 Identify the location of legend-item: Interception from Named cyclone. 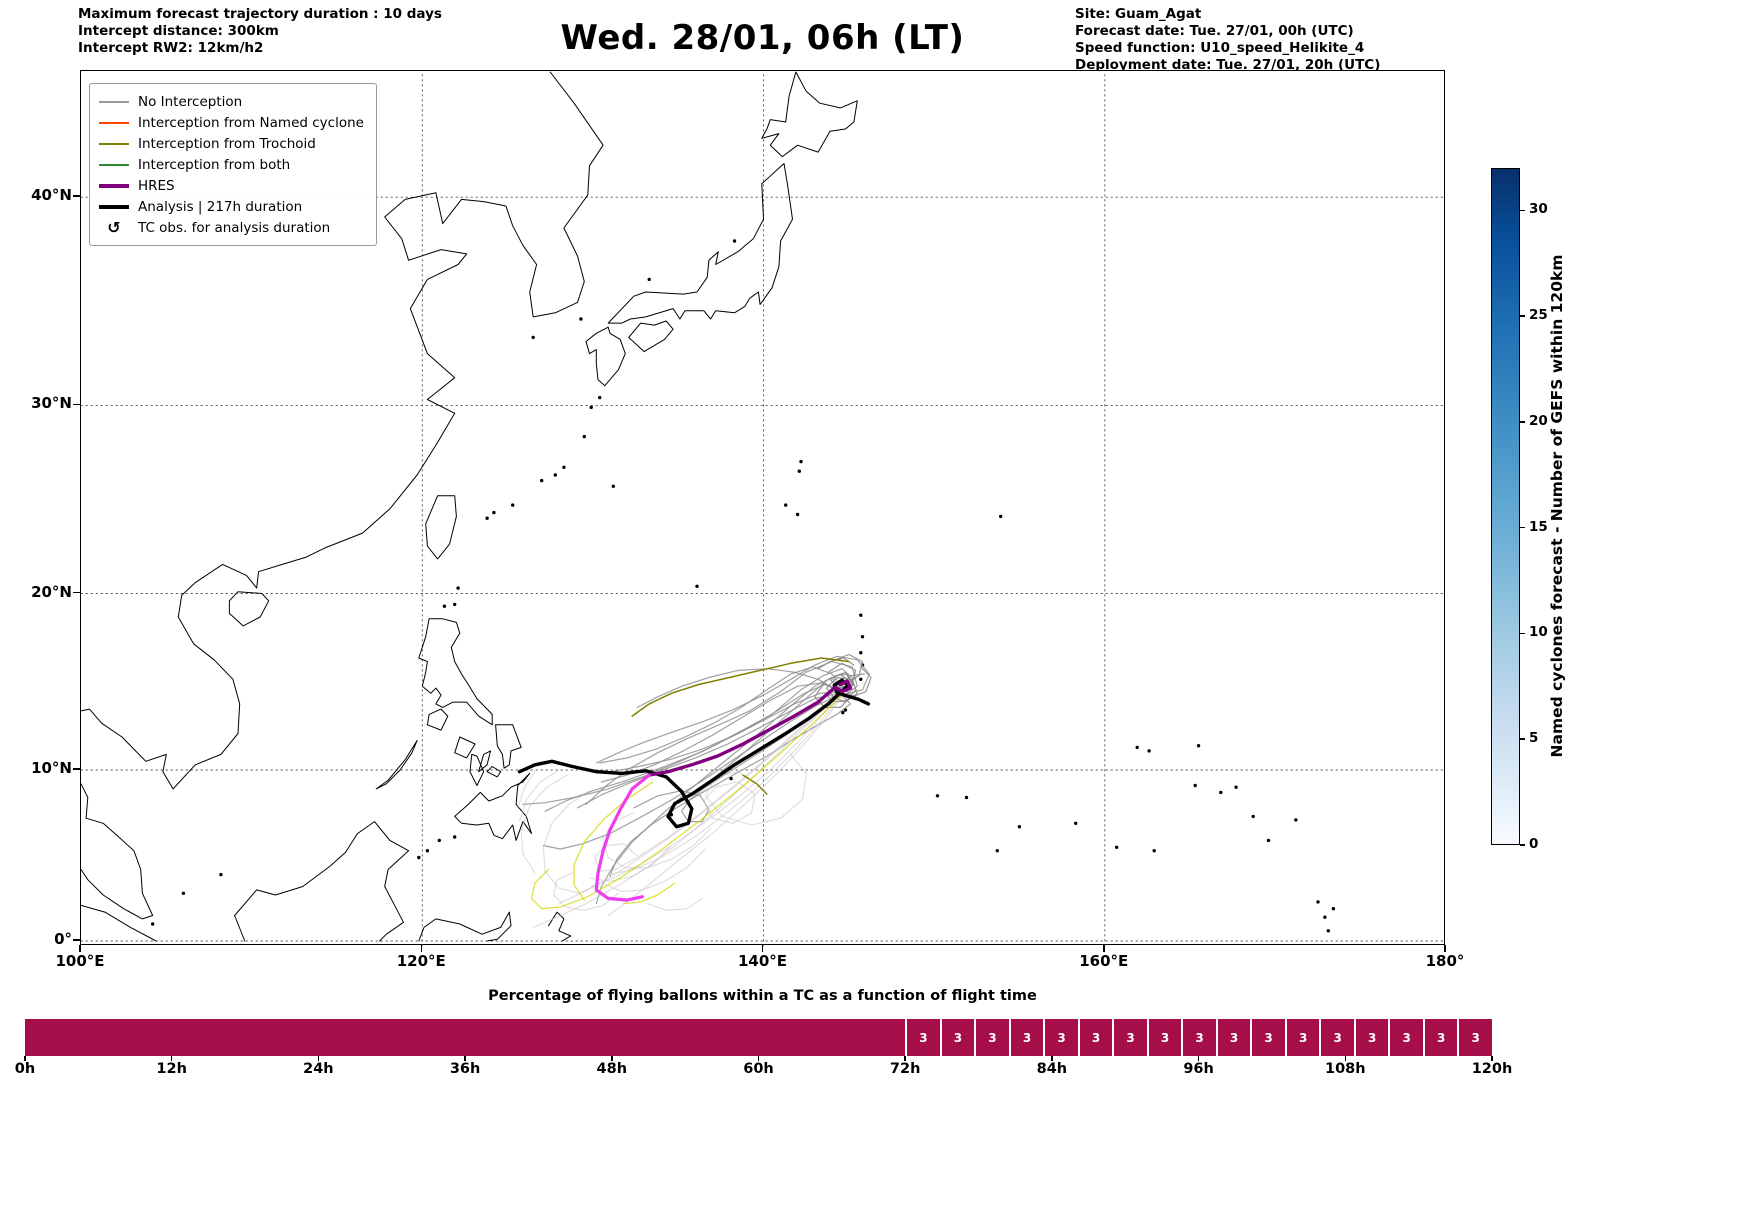
(231, 122).